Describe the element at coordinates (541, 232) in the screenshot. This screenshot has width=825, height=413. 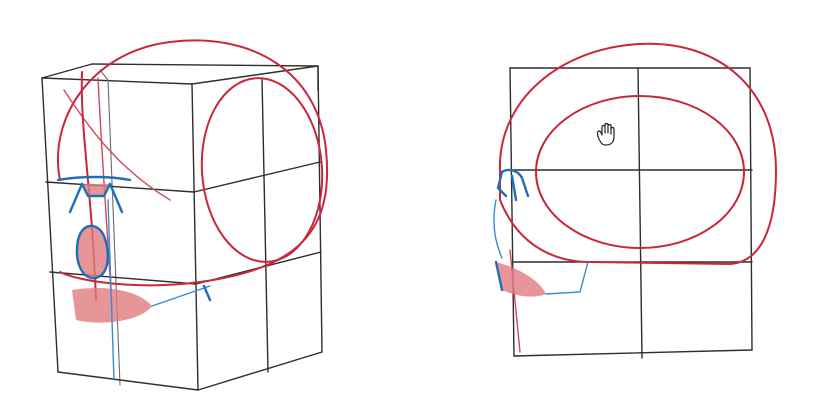
I see `facial-features-side` at that location.